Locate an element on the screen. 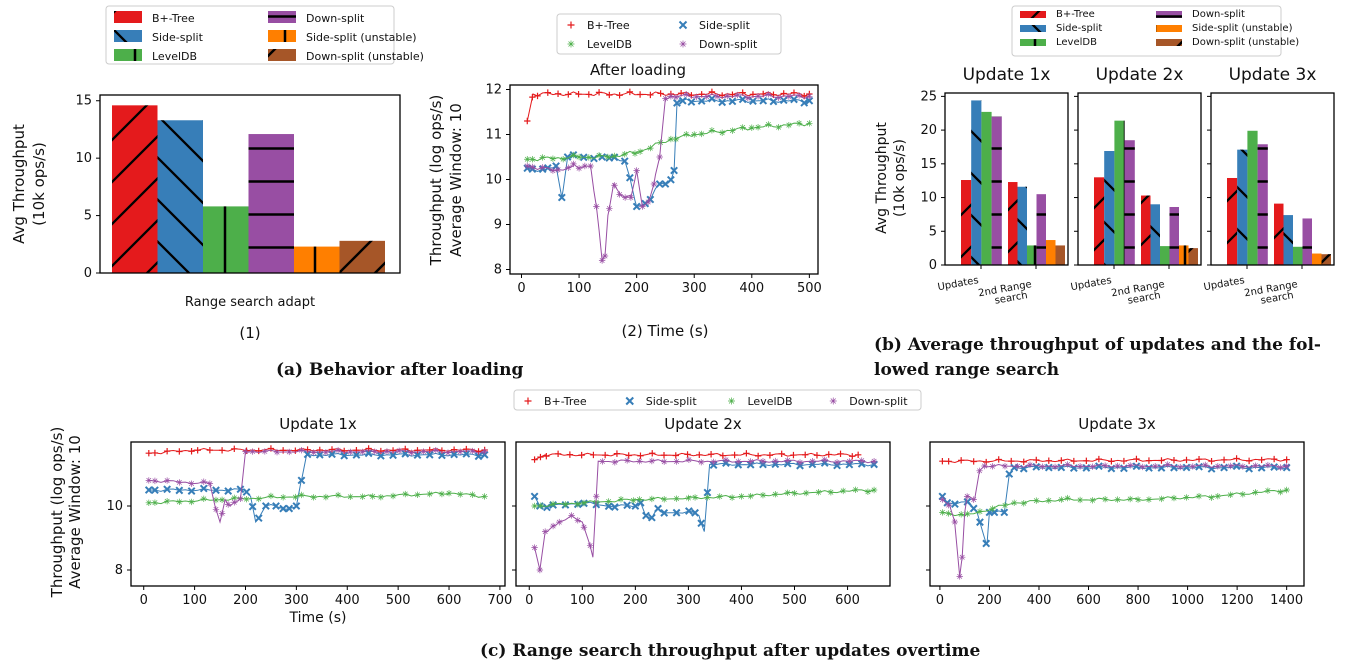 The image size is (1356, 667). x-tick-label: 1000 is located at coordinates (1187, 600).